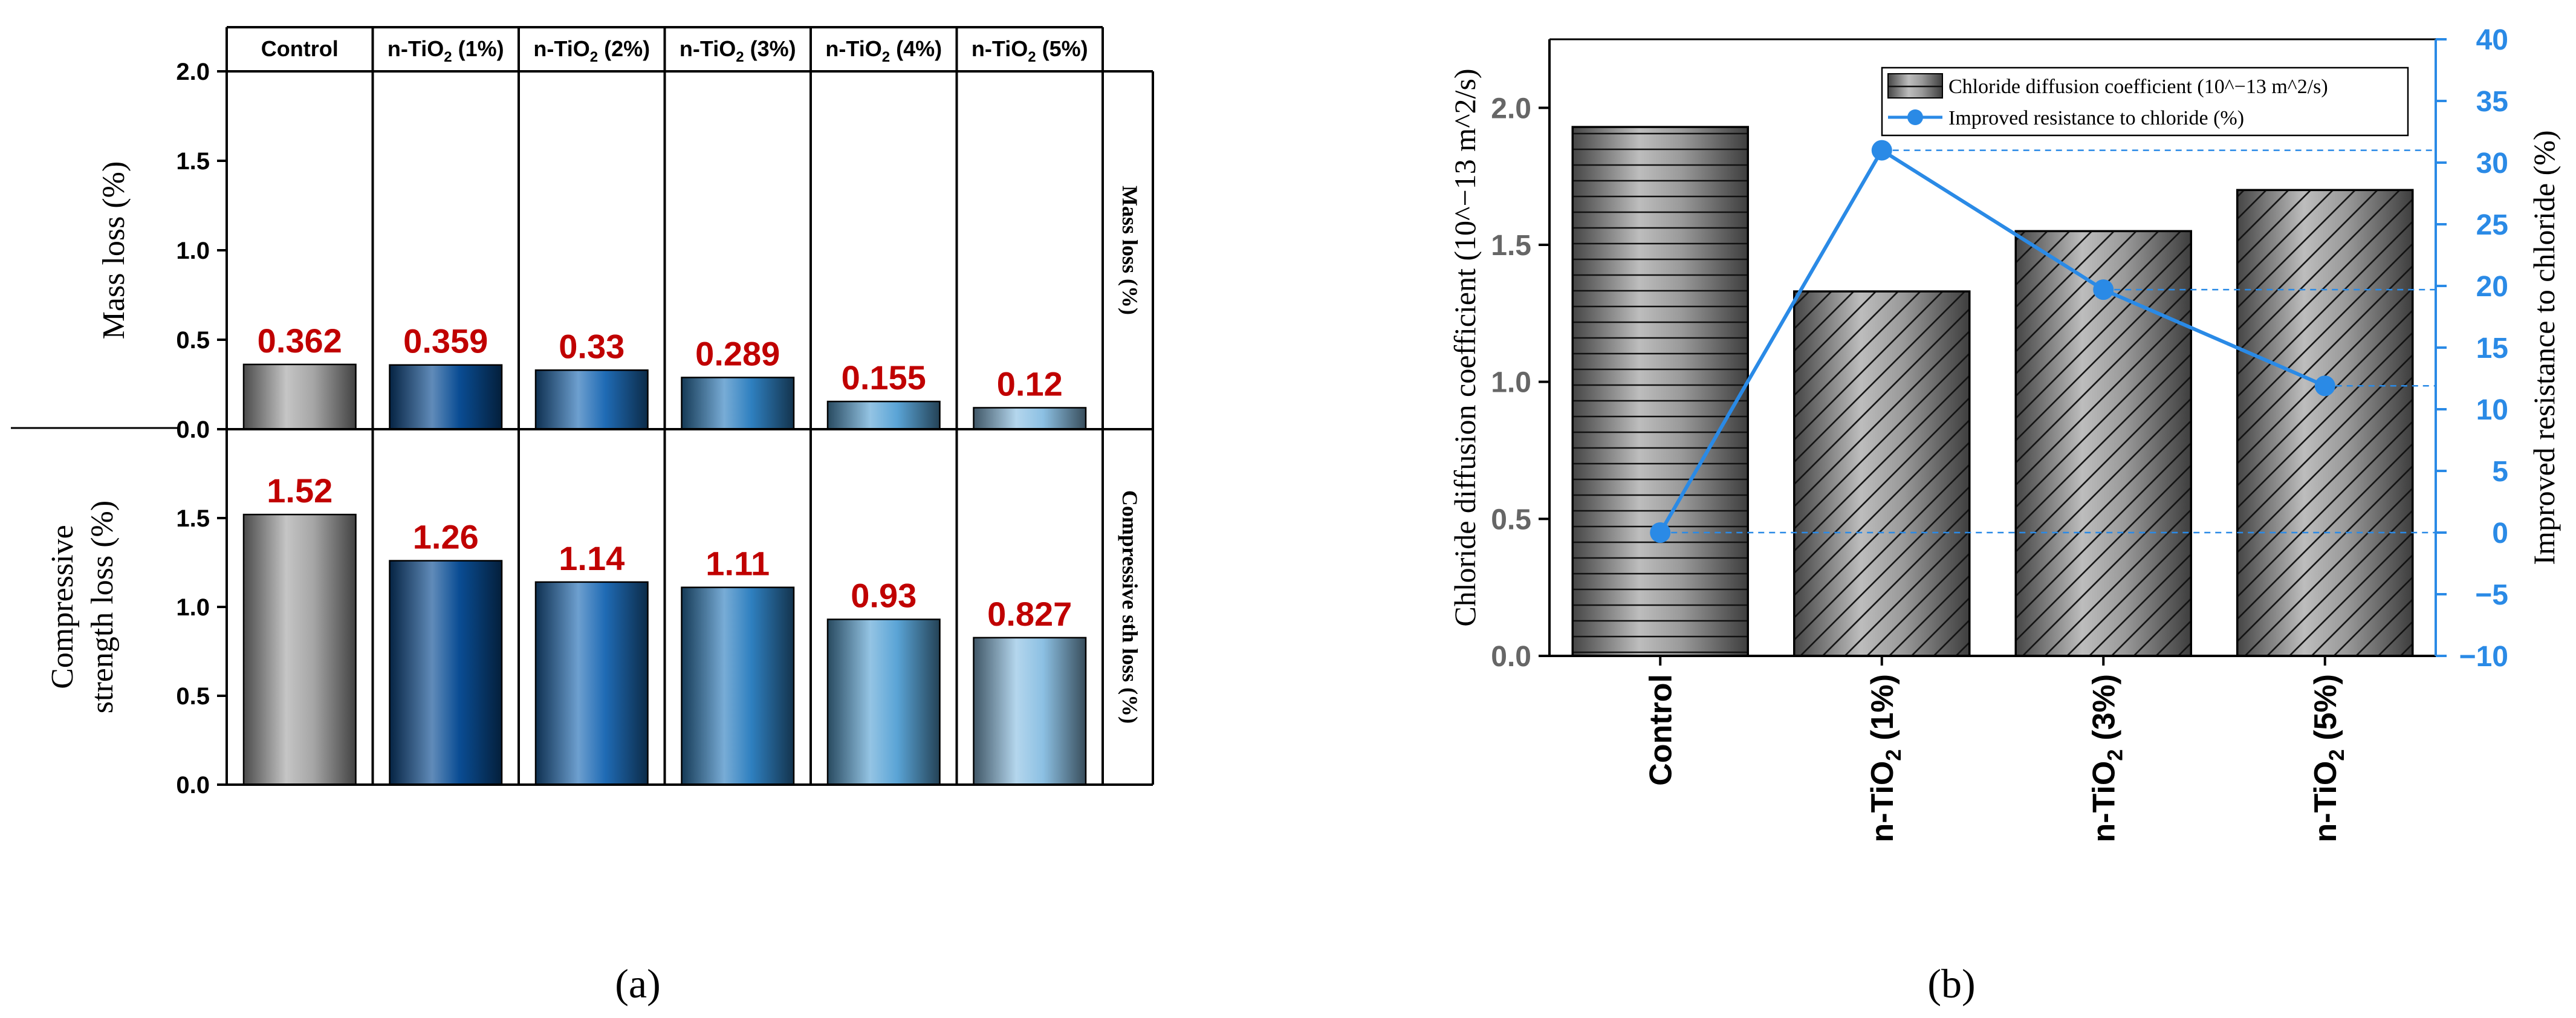 This screenshot has height=1018, width=2576. I want to click on y2-tick-label: 5, so click(2500, 472).